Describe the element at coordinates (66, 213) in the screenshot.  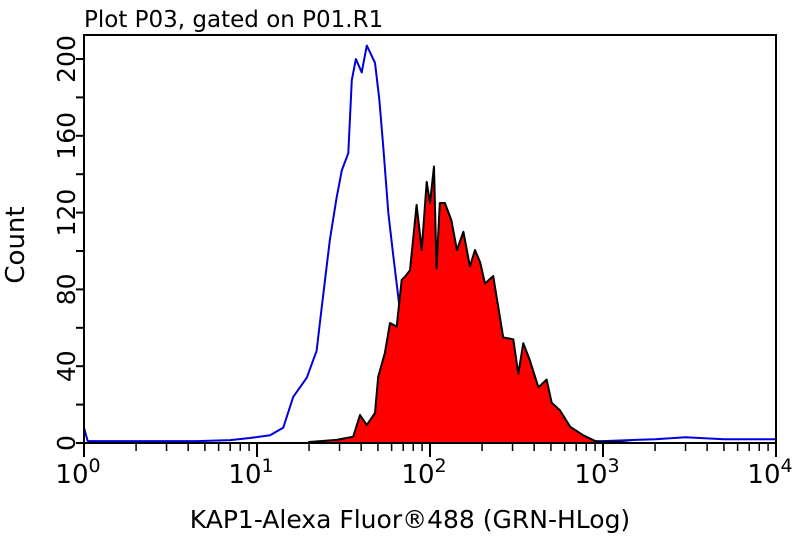
I see `y-tick-label: 120` at that location.